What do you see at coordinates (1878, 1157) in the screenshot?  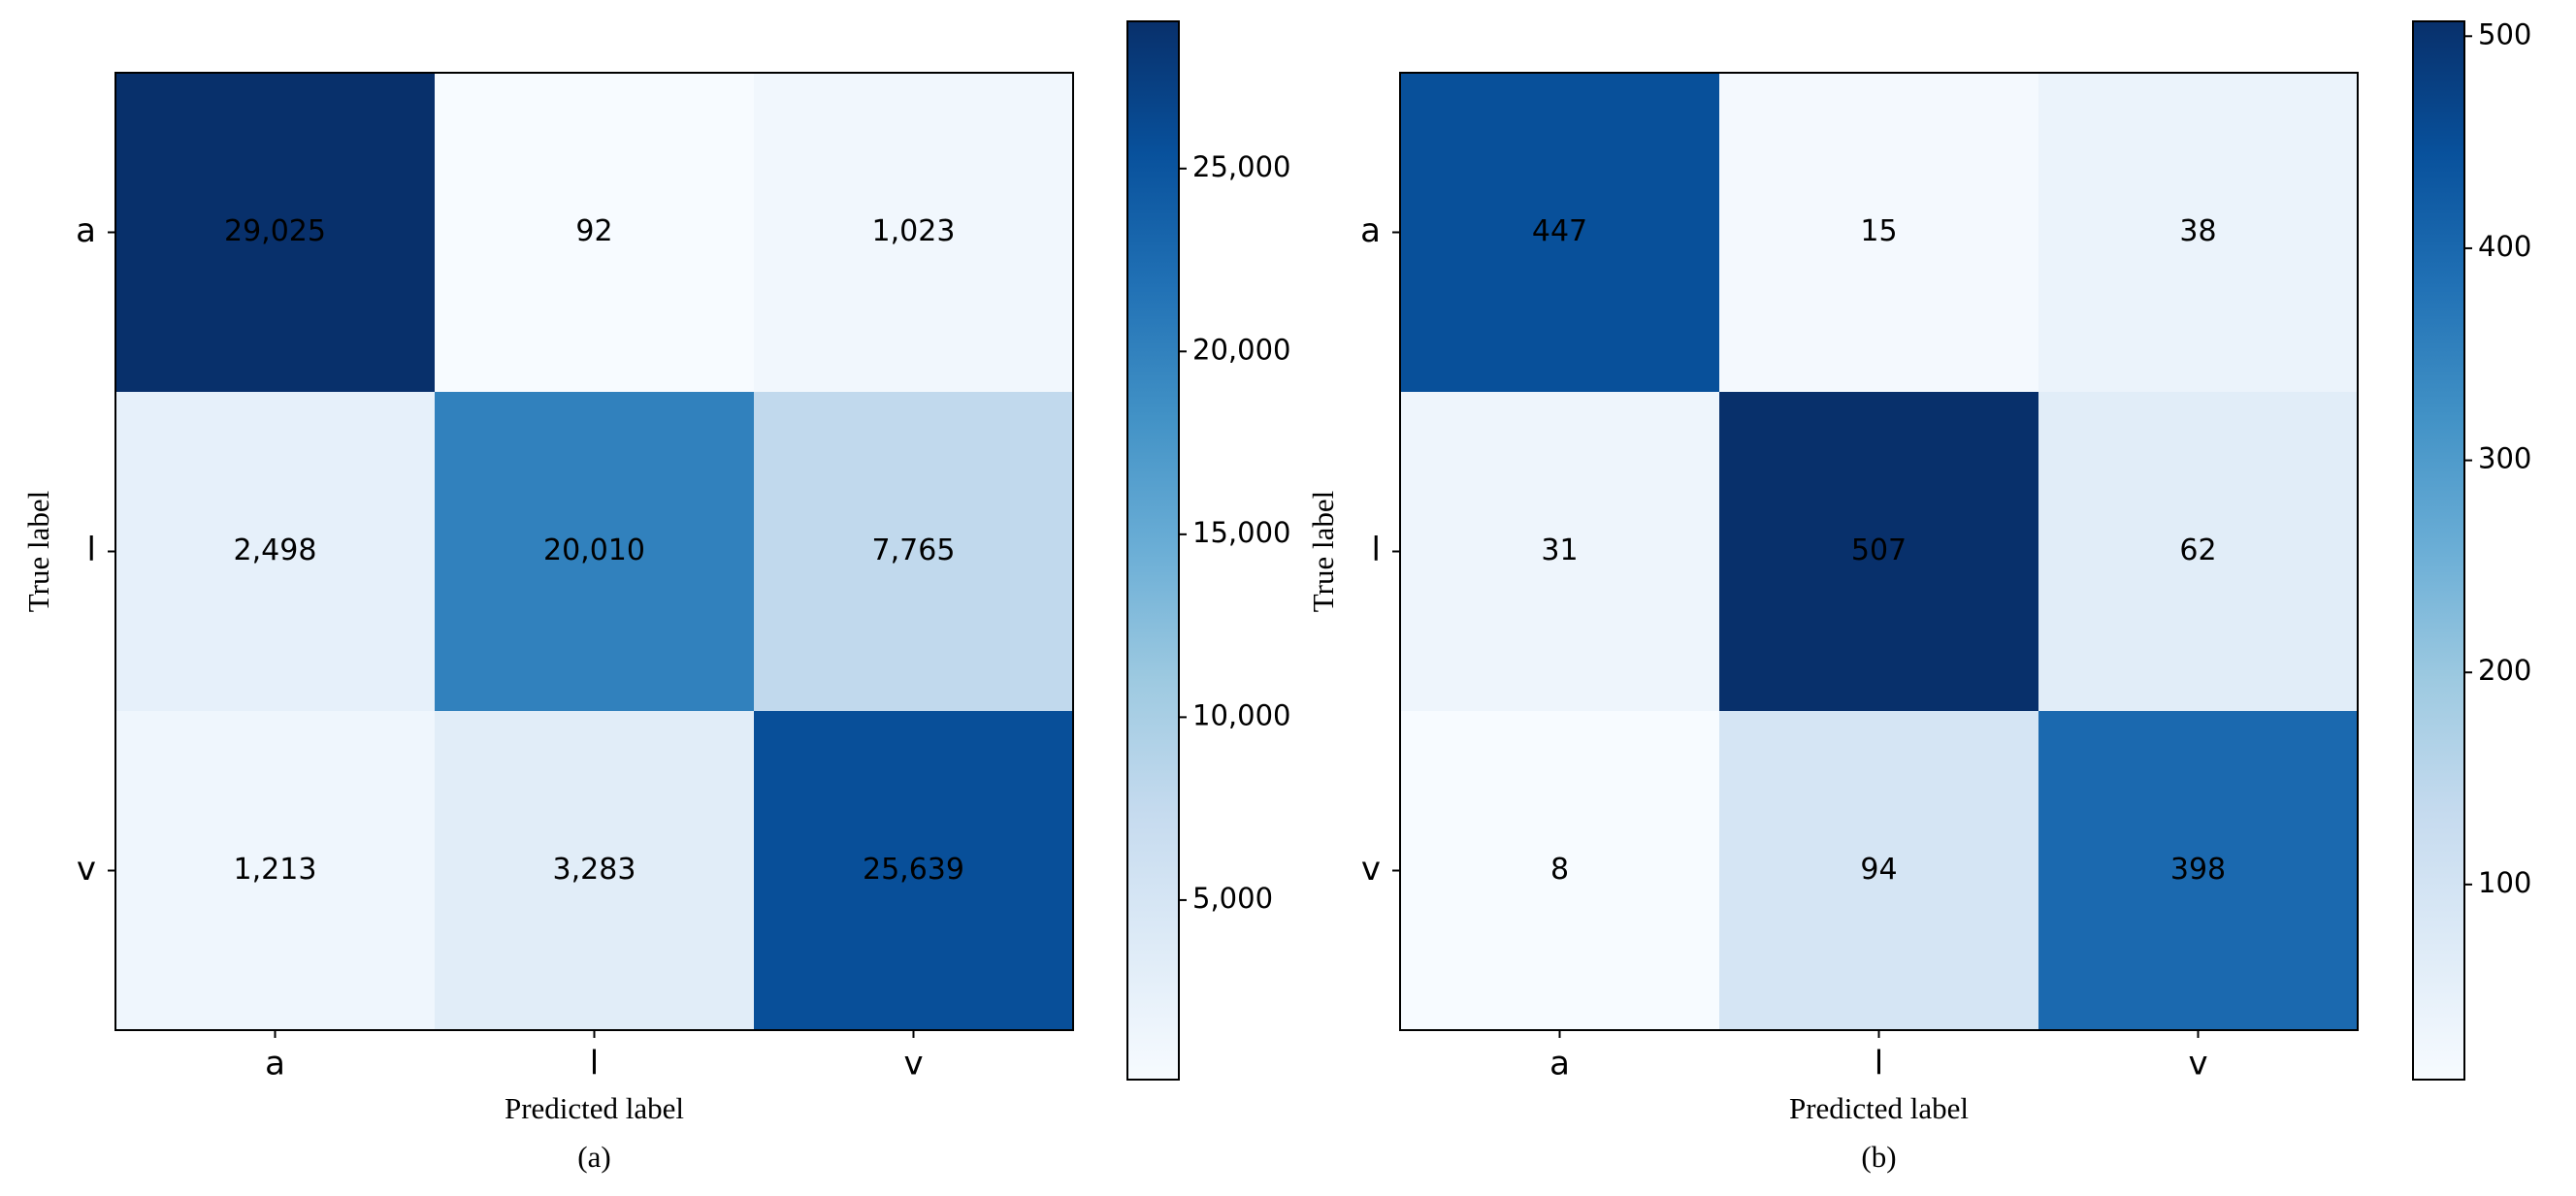 I see `caption: (b)` at bounding box center [1878, 1157].